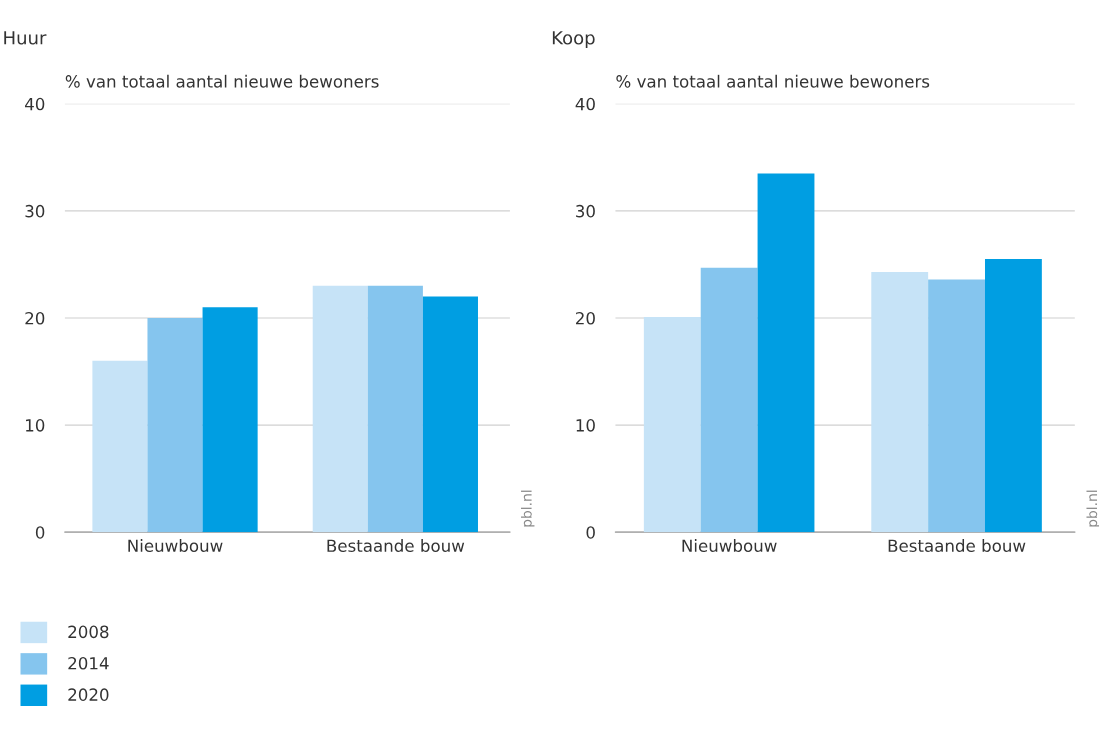  What do you see at coordinates (88, 663) in the screenshot?
I see `legend-label: 2014` at bounding box center [88, 663].